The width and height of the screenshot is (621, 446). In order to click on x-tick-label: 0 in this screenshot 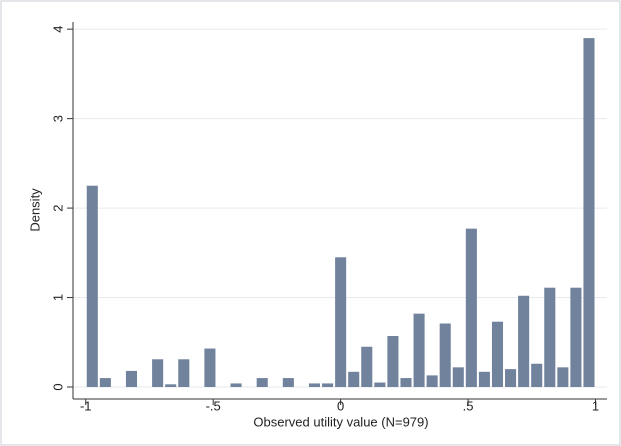, I will do `click(340, 405)`.